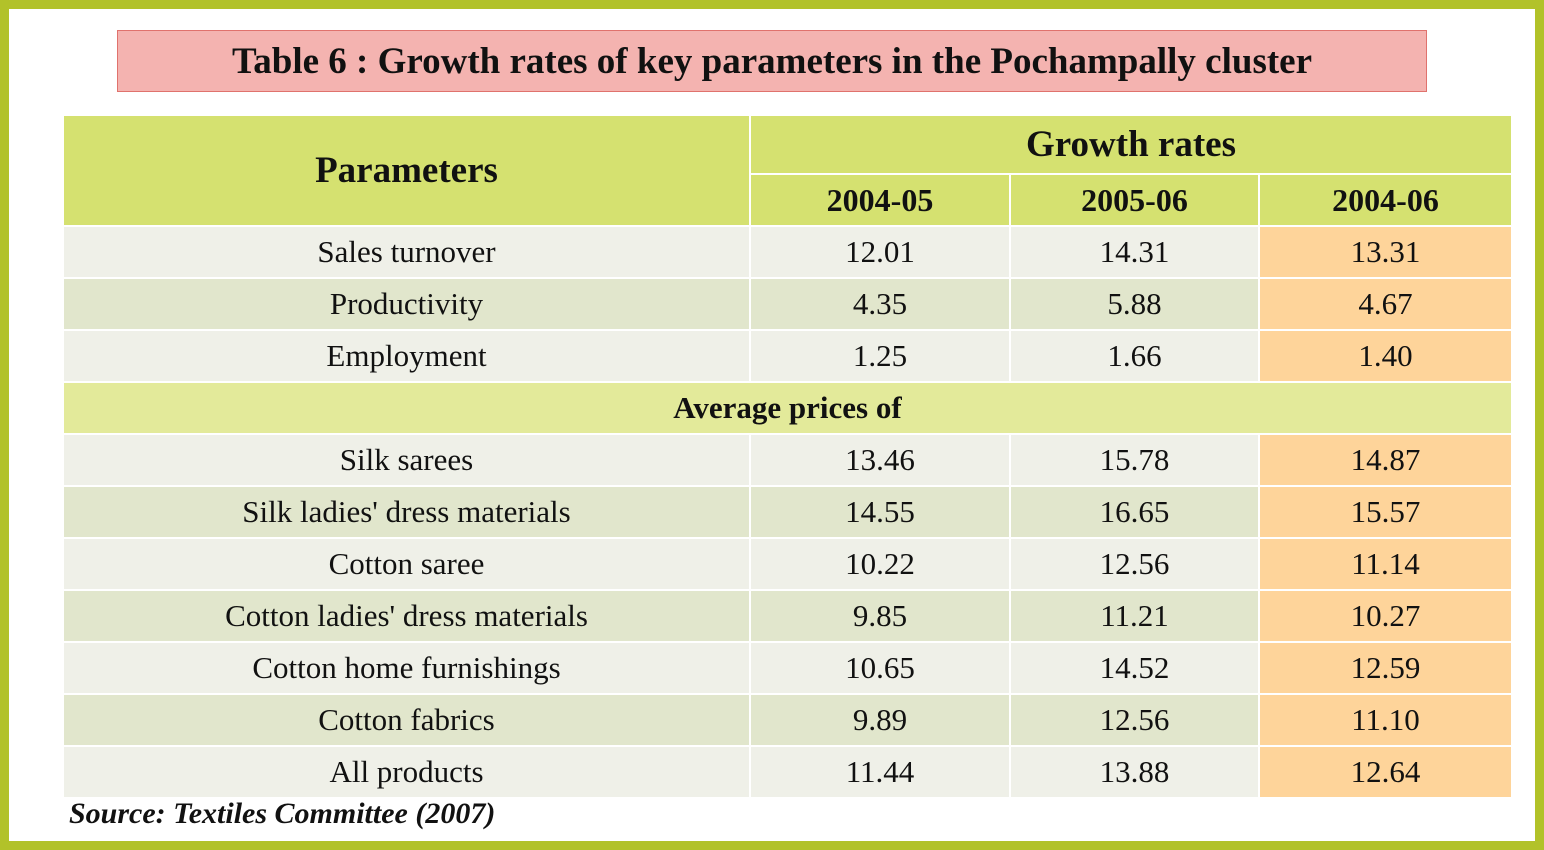 The height and width of the screenshot is (850, 1544). I want to click on cell-2004-05: 9.85, so click(880, 616).